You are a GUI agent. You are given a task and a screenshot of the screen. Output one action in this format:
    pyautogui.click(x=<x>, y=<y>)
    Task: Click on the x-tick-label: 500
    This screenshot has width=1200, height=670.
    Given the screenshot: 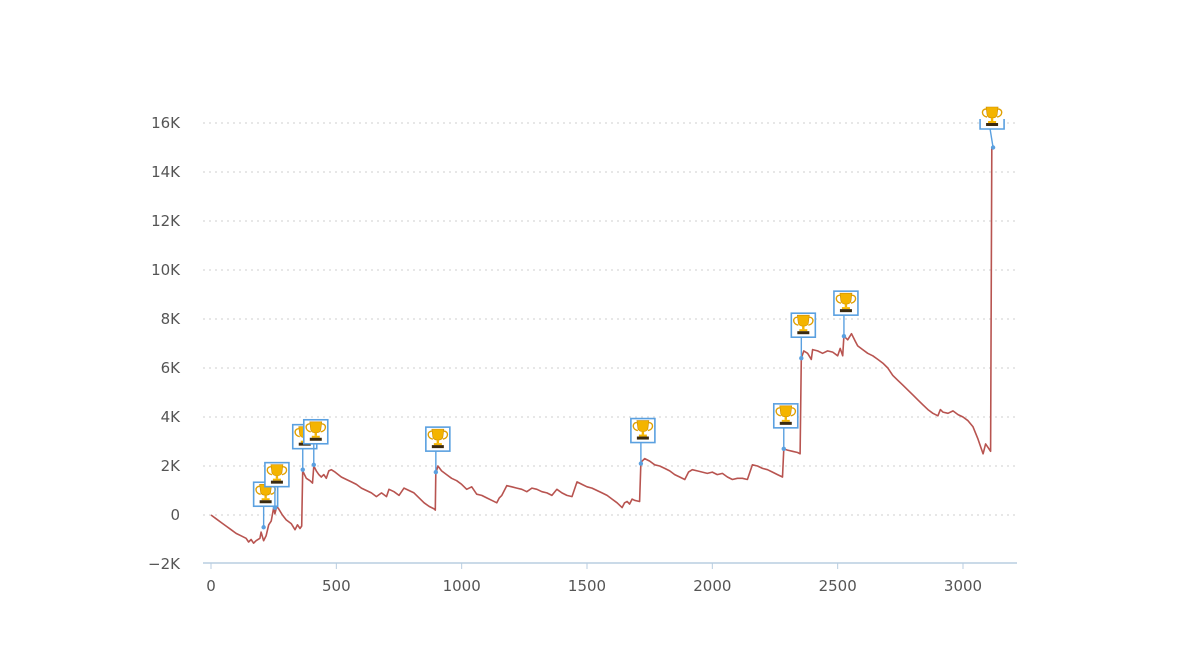 What is the action you would take?
    pyautogui.click(x=336, y=586)
    